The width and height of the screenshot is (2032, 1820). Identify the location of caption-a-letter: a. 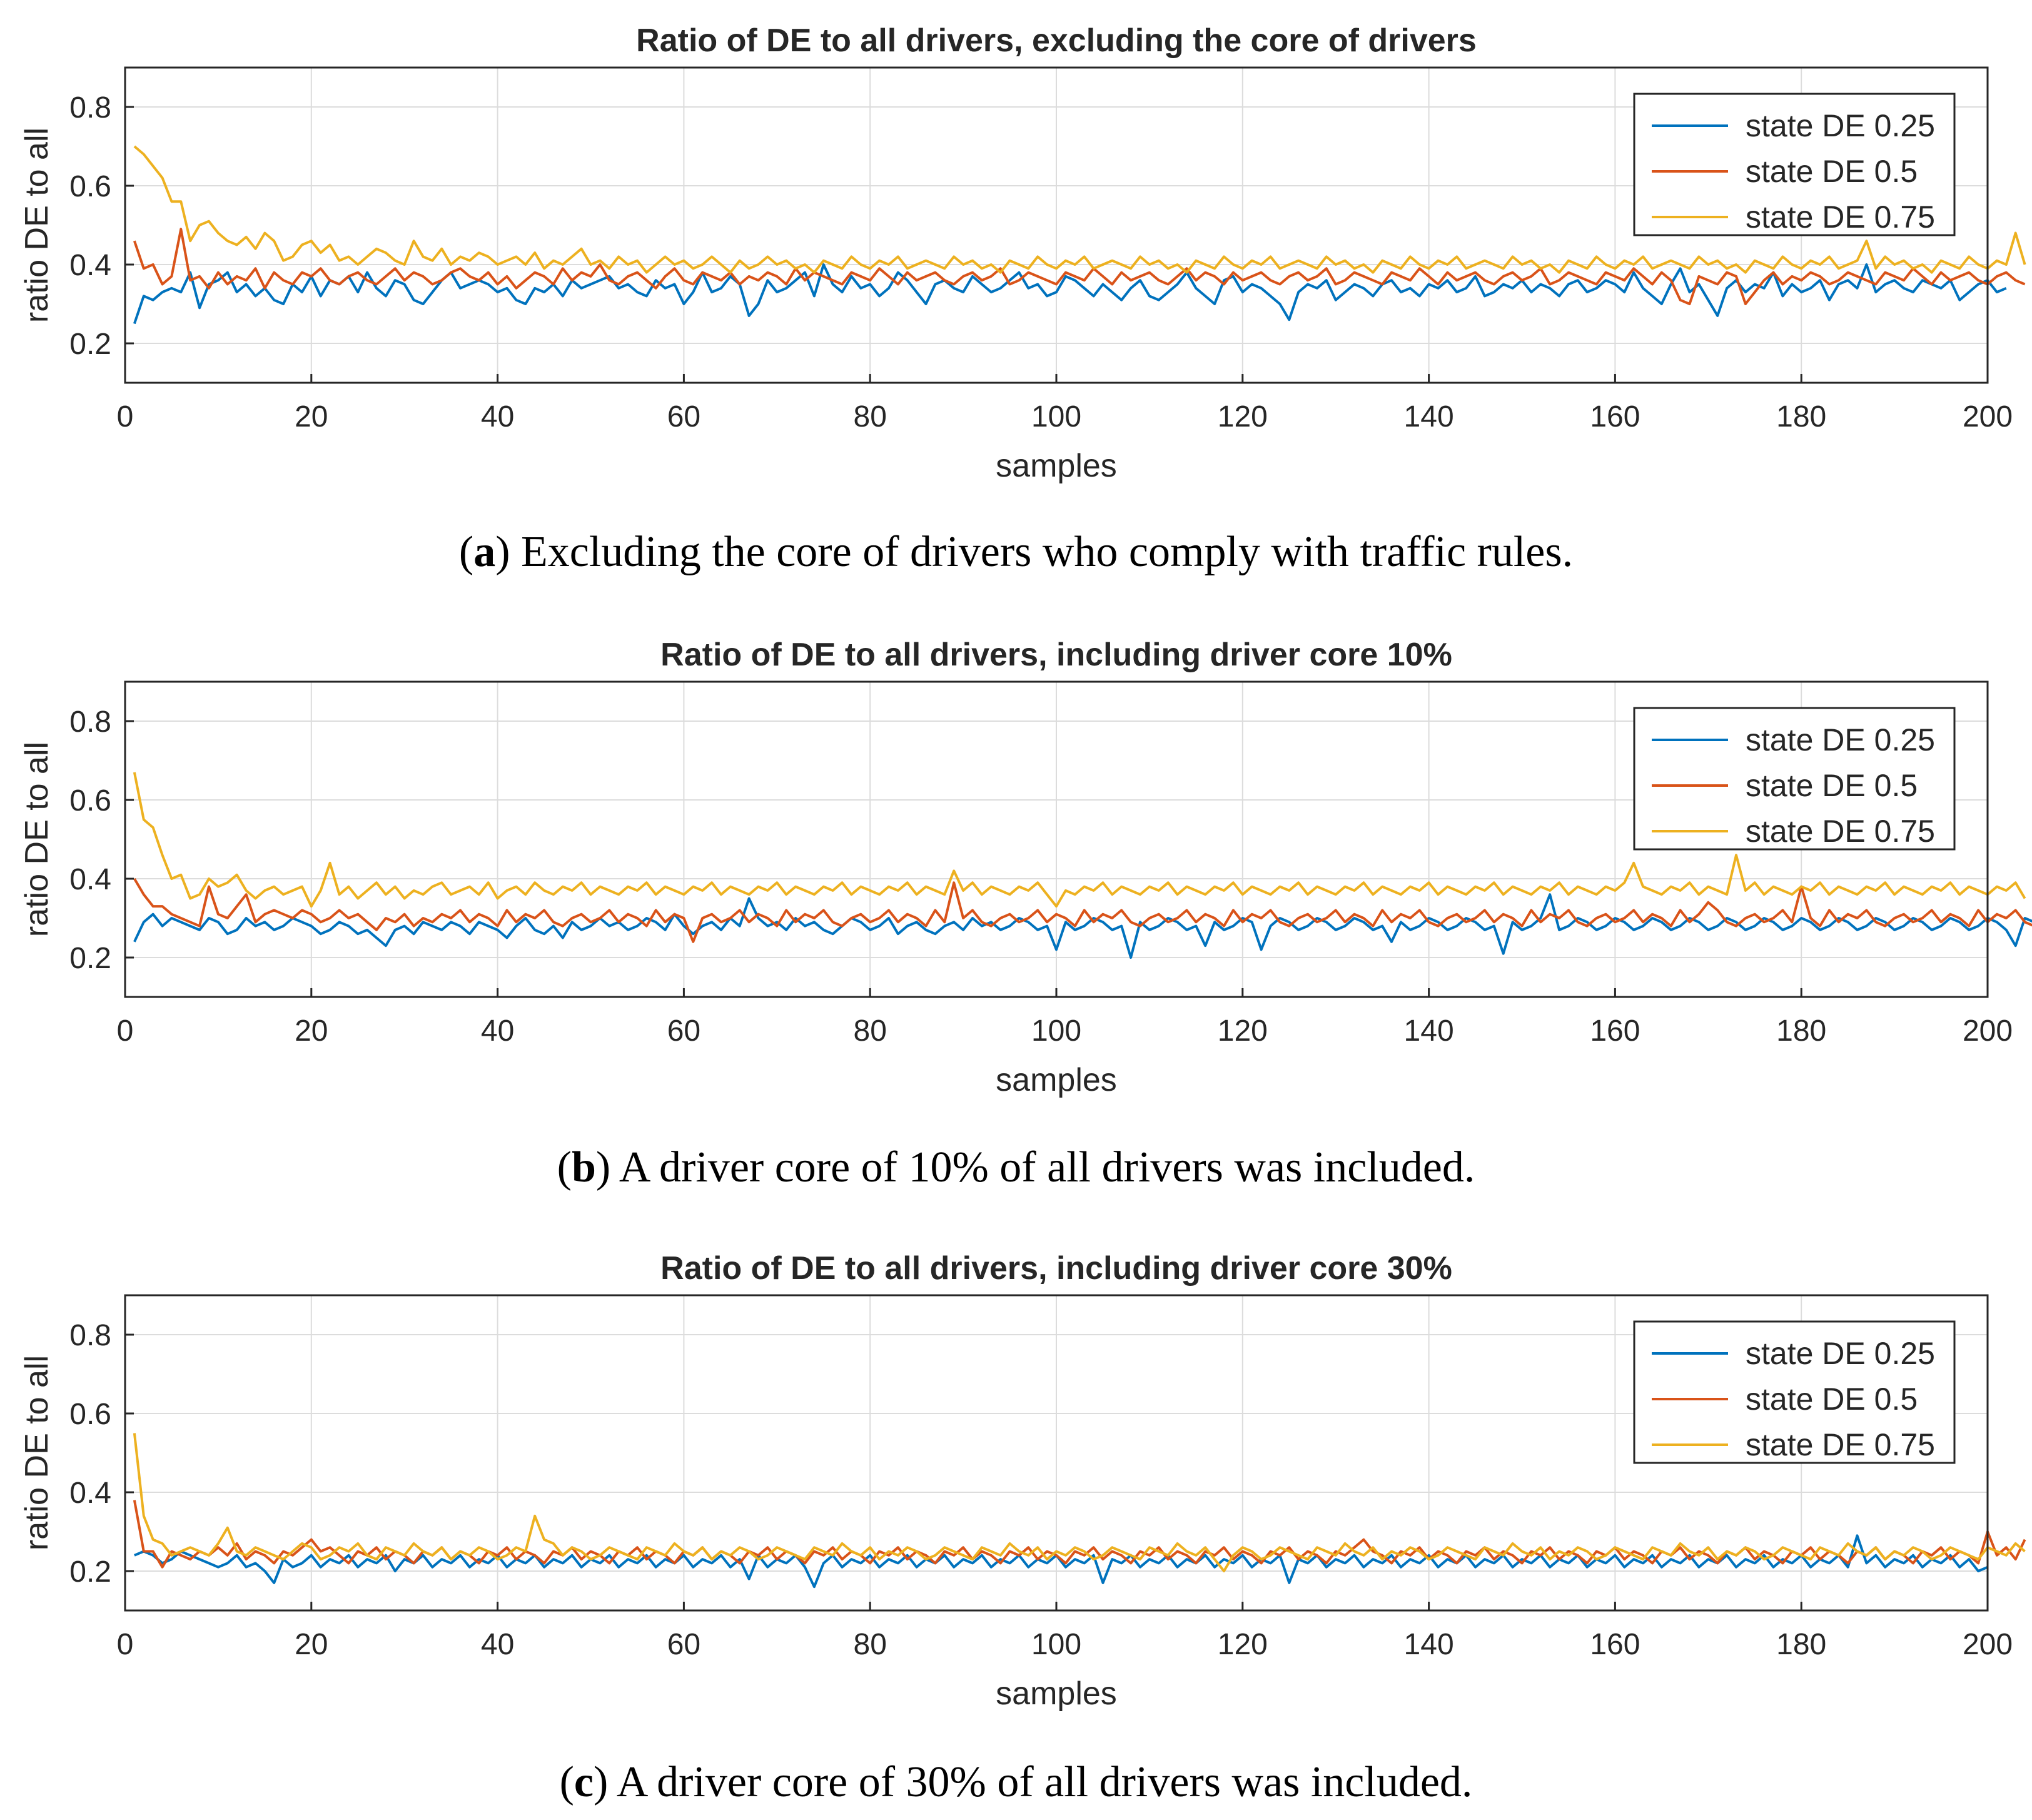
(484, 552).